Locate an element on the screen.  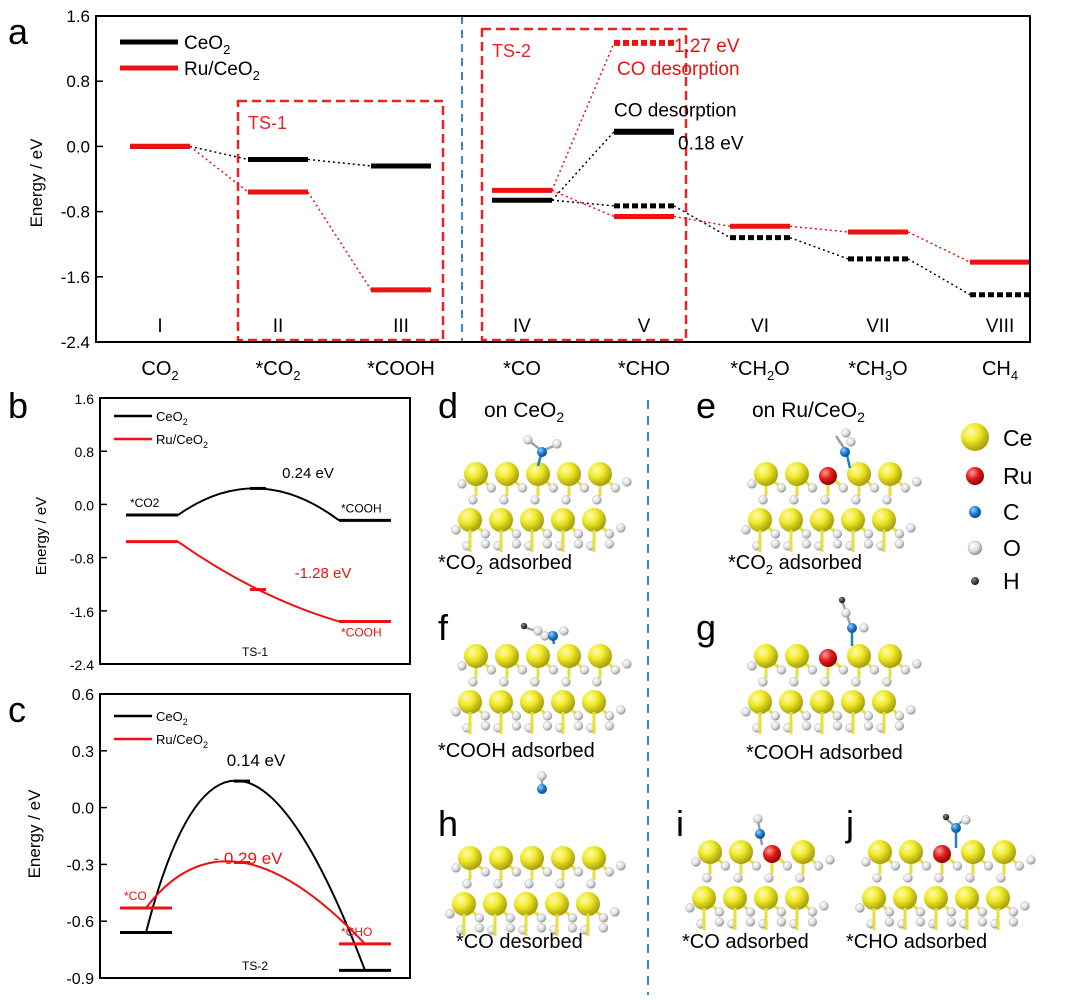
roman-label: III is located at coordinates (401, 326).